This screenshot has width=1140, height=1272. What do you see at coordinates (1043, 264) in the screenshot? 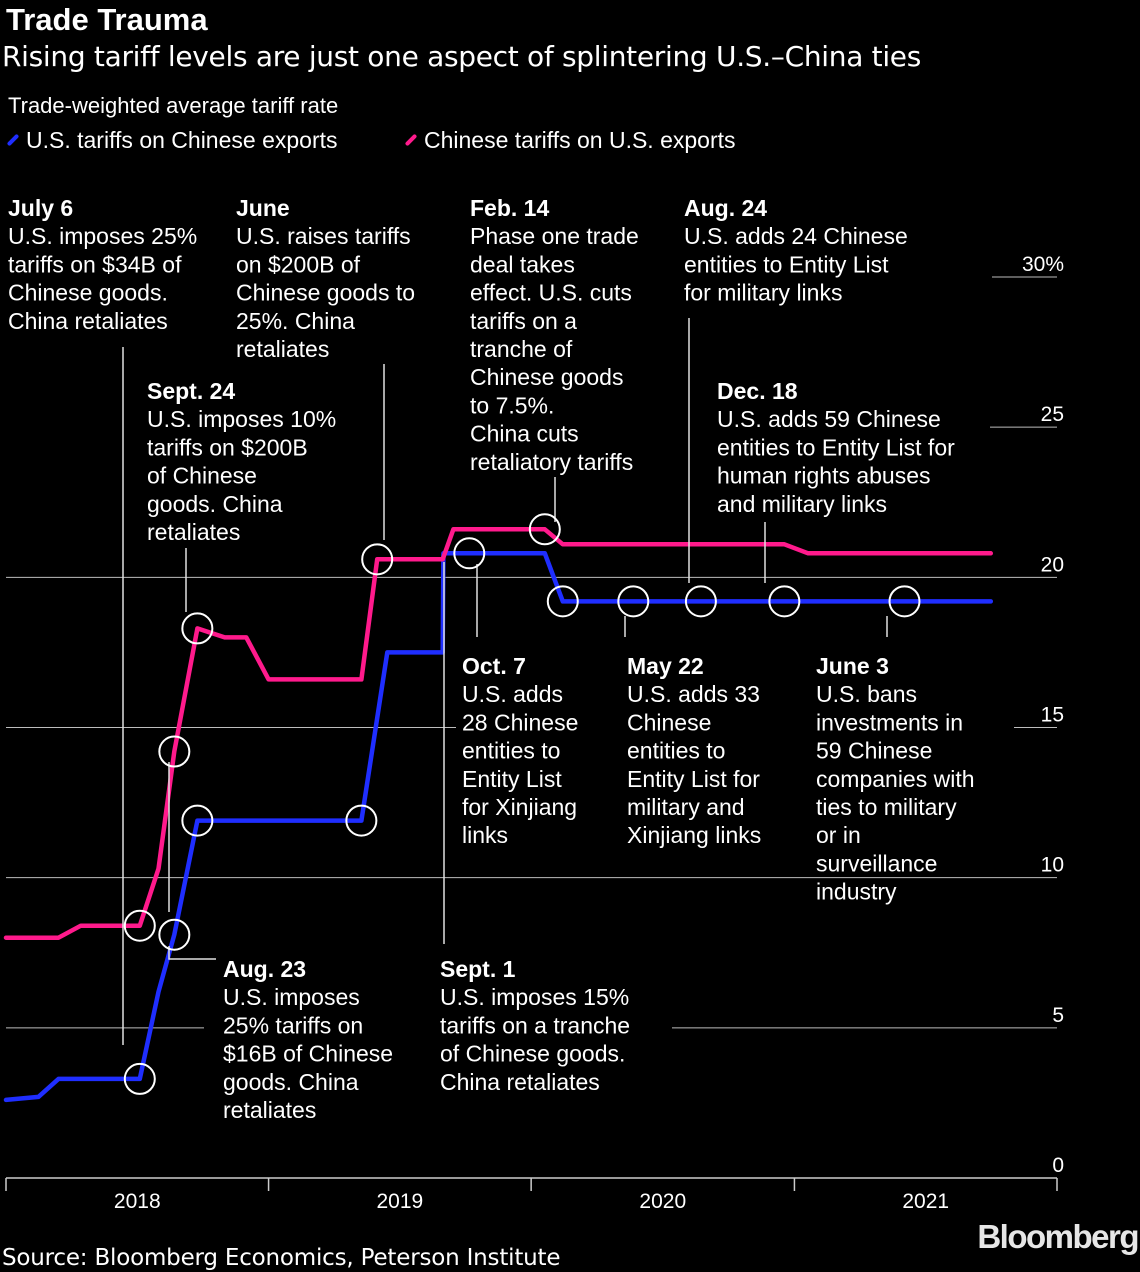
I see `y-tick-label-30: 30%` at bounding box center [1043, 264].